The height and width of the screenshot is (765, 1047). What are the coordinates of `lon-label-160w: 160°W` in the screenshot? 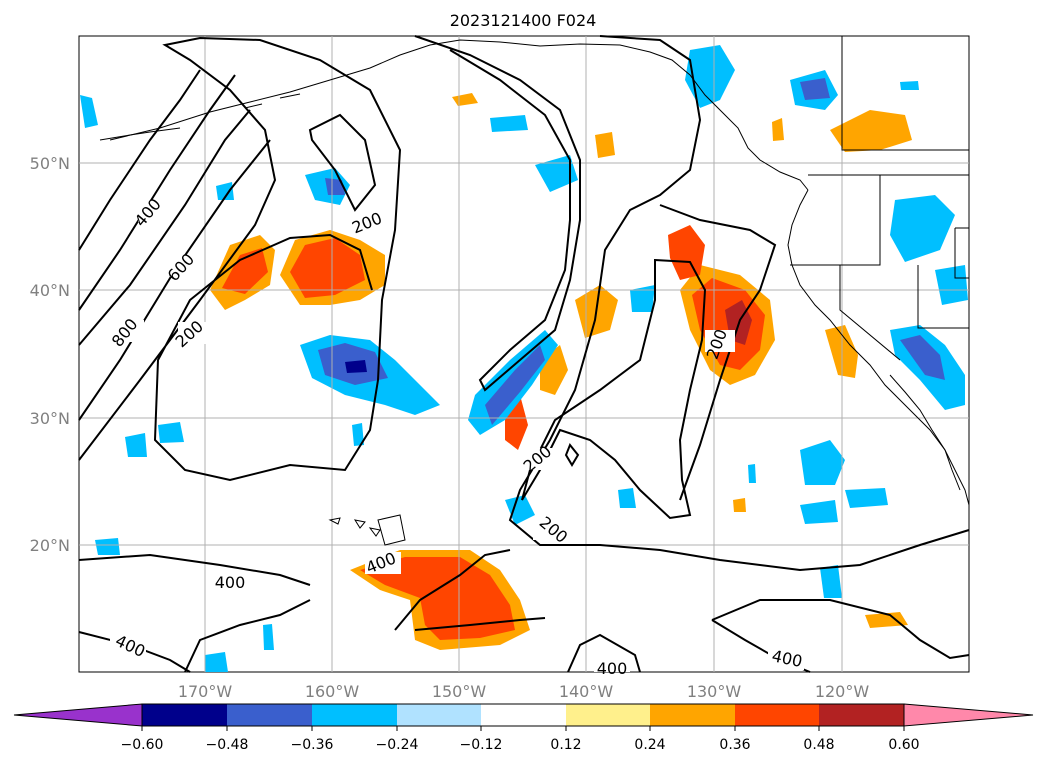 It's located at (332, 691).